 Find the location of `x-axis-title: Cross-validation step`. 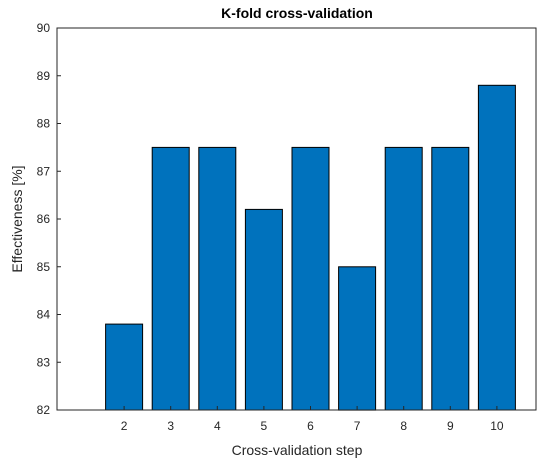

x-axis-title: Cross-validation step is located at coordinates (297, 450).